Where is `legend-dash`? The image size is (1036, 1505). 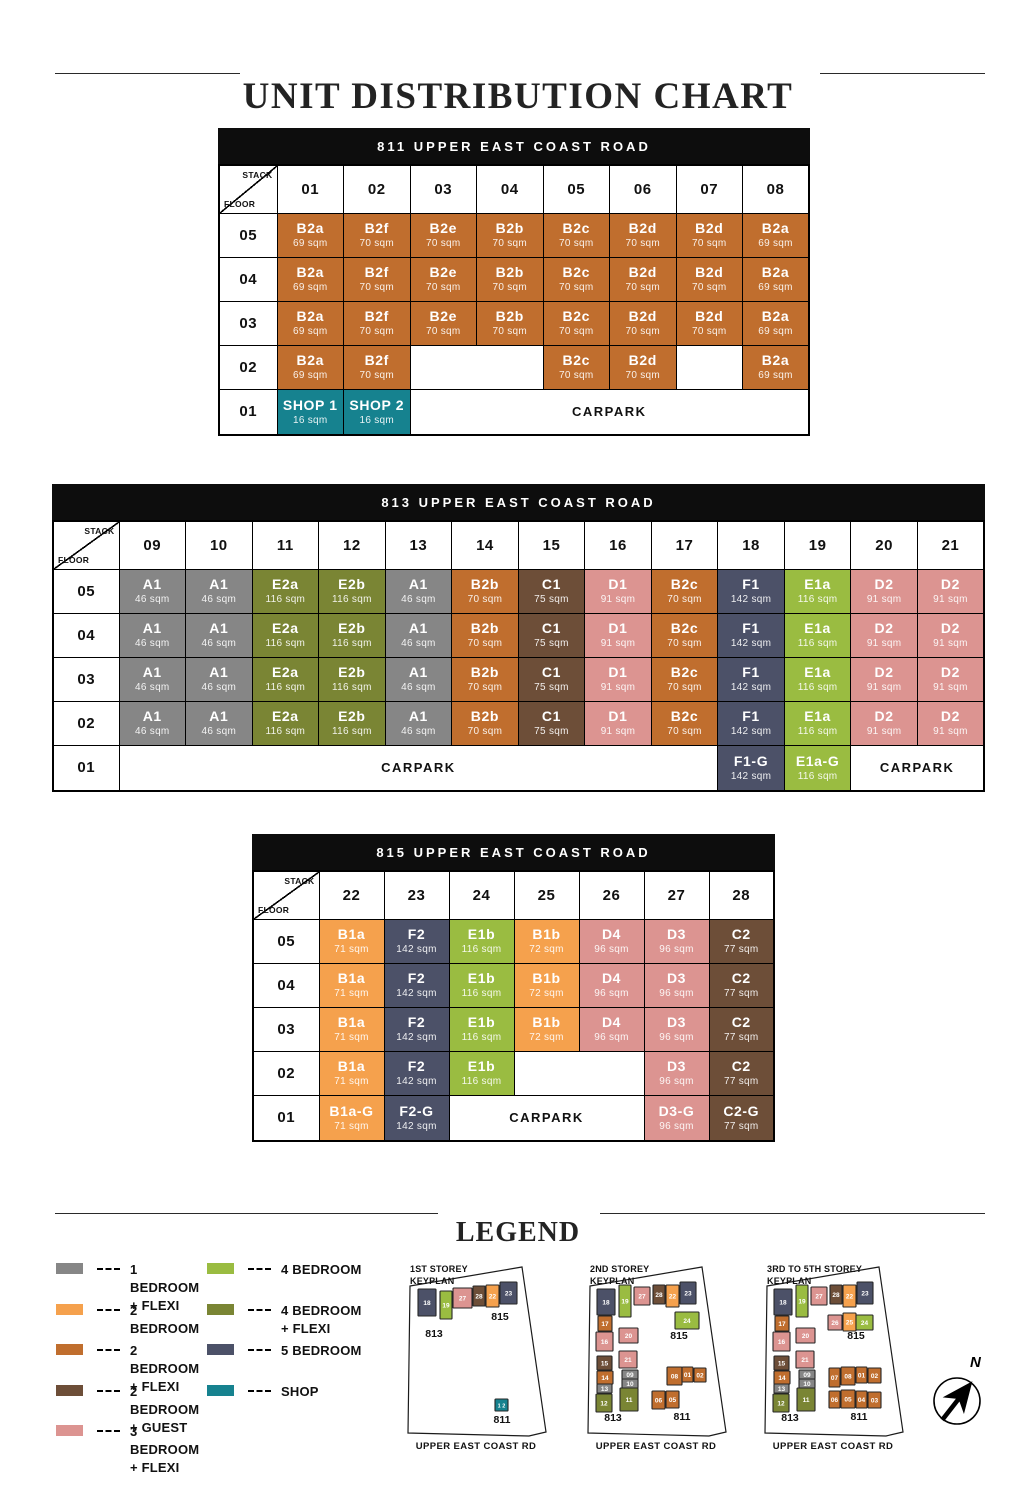 legend-dash is located at coordinates (259, 1390).